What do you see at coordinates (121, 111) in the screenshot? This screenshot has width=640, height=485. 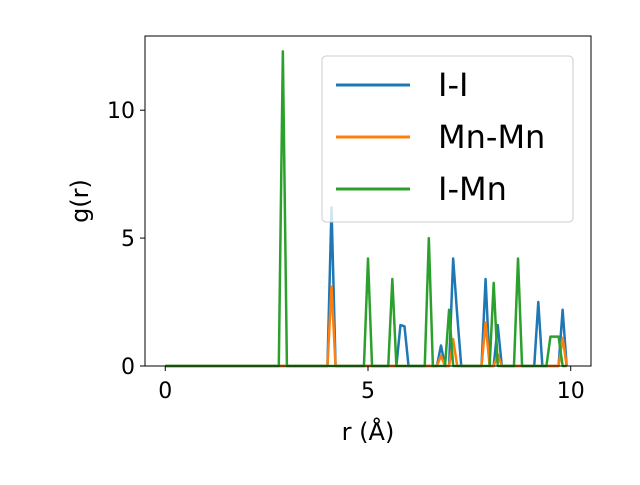 I see `y-tick-label: 10` at bounding box center [121, 111].